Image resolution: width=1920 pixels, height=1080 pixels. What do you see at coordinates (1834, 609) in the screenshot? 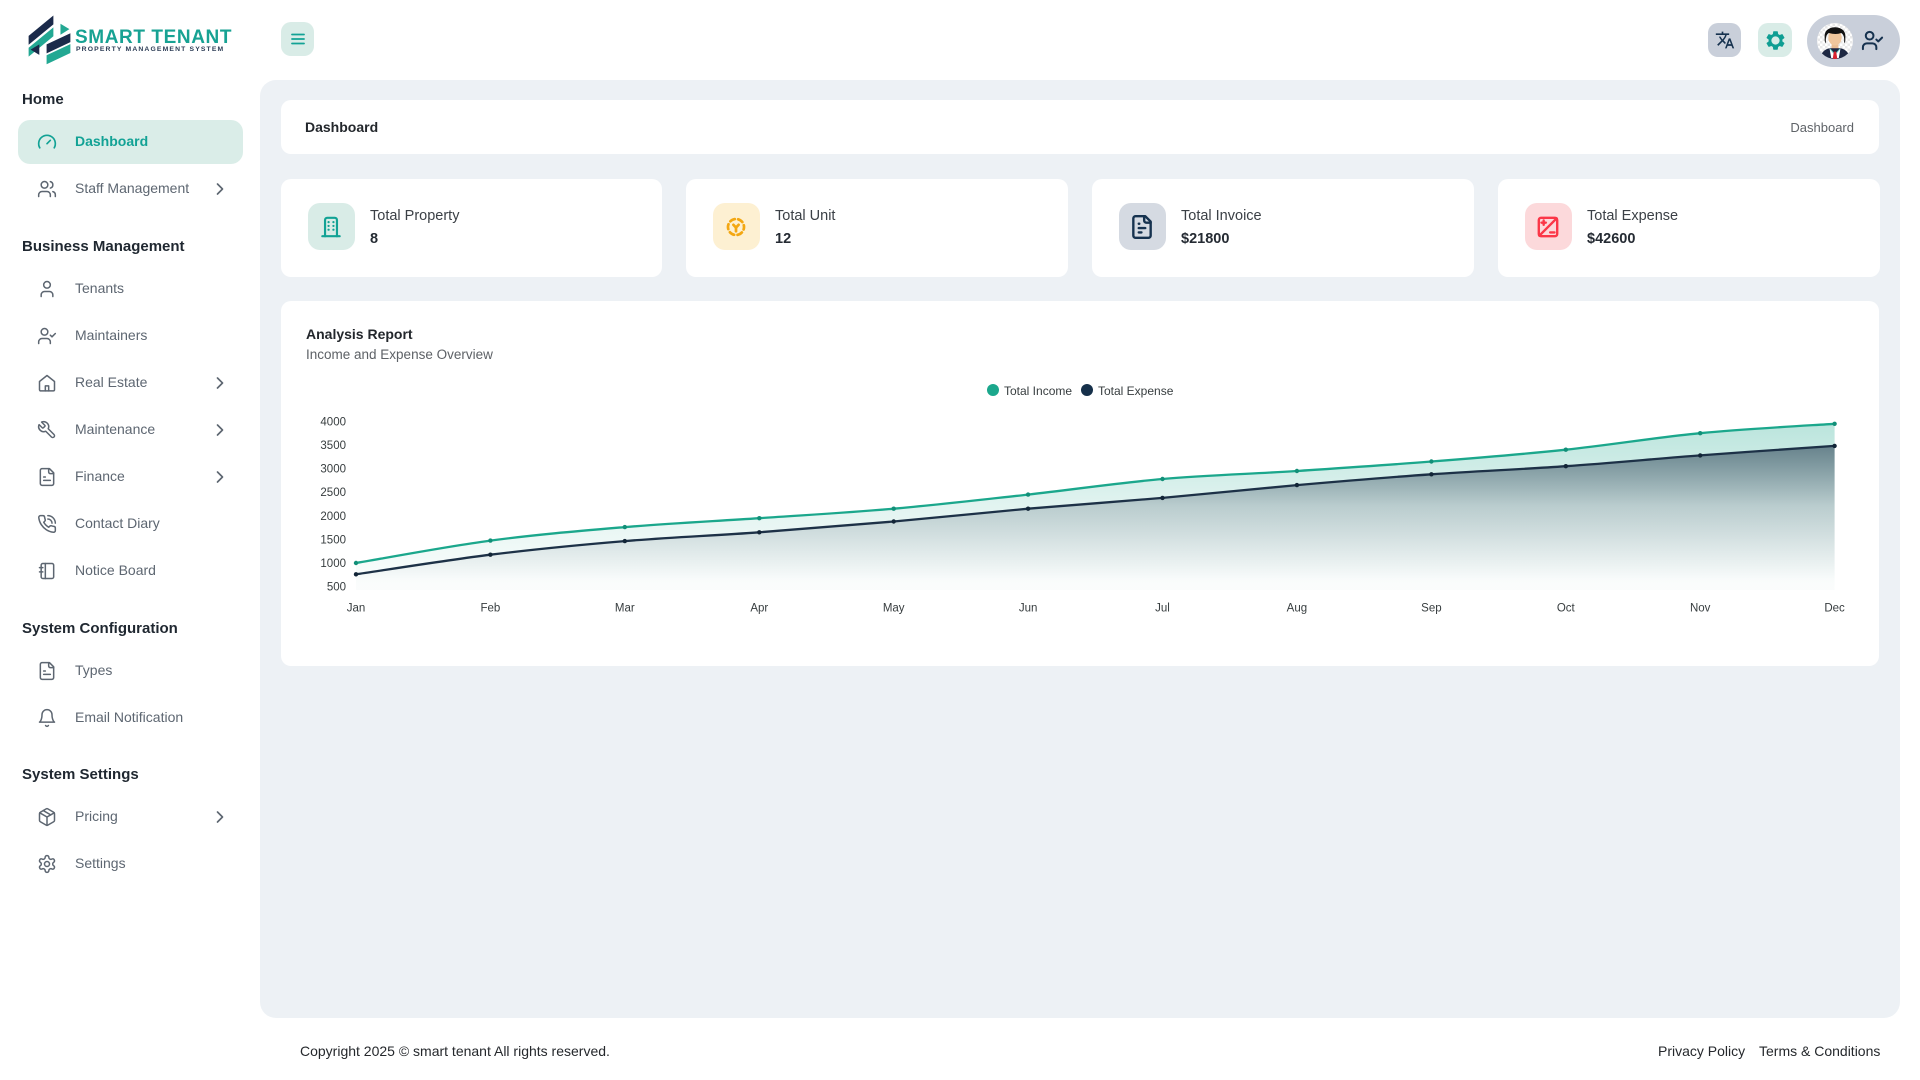
I see `svg-text: Dec` at bounding box center [1834, 609].